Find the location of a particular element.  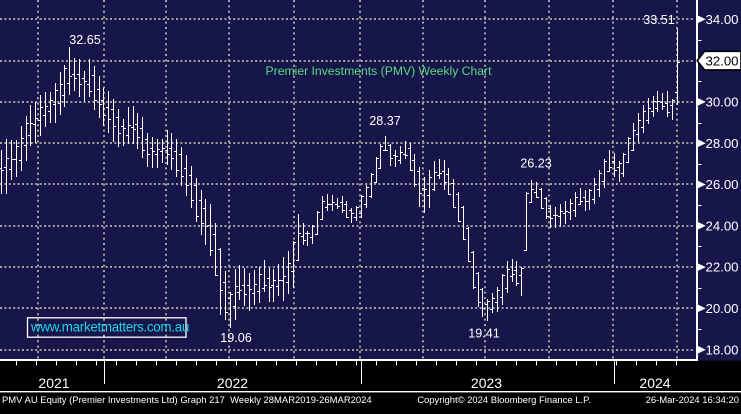

svg-text: 32.65 is located at coordinates (85, 40).